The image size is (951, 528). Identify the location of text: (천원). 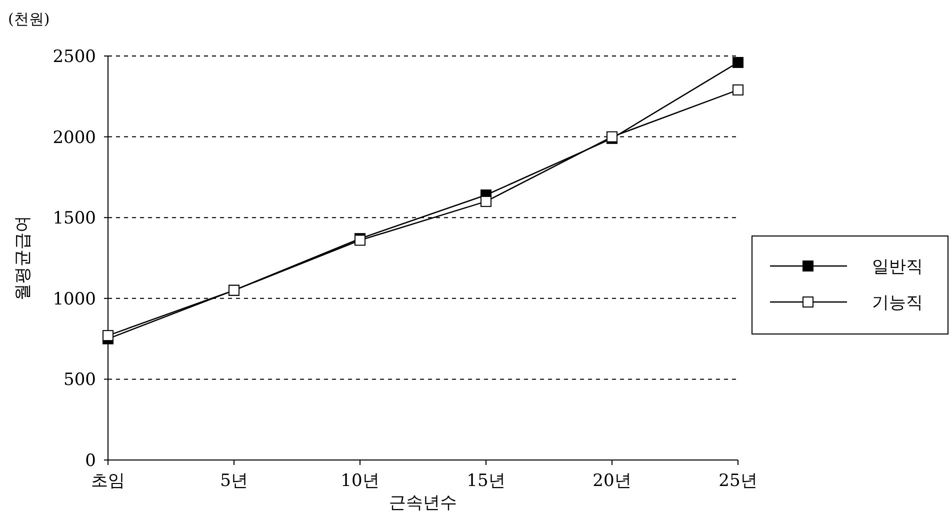
(29, 19).